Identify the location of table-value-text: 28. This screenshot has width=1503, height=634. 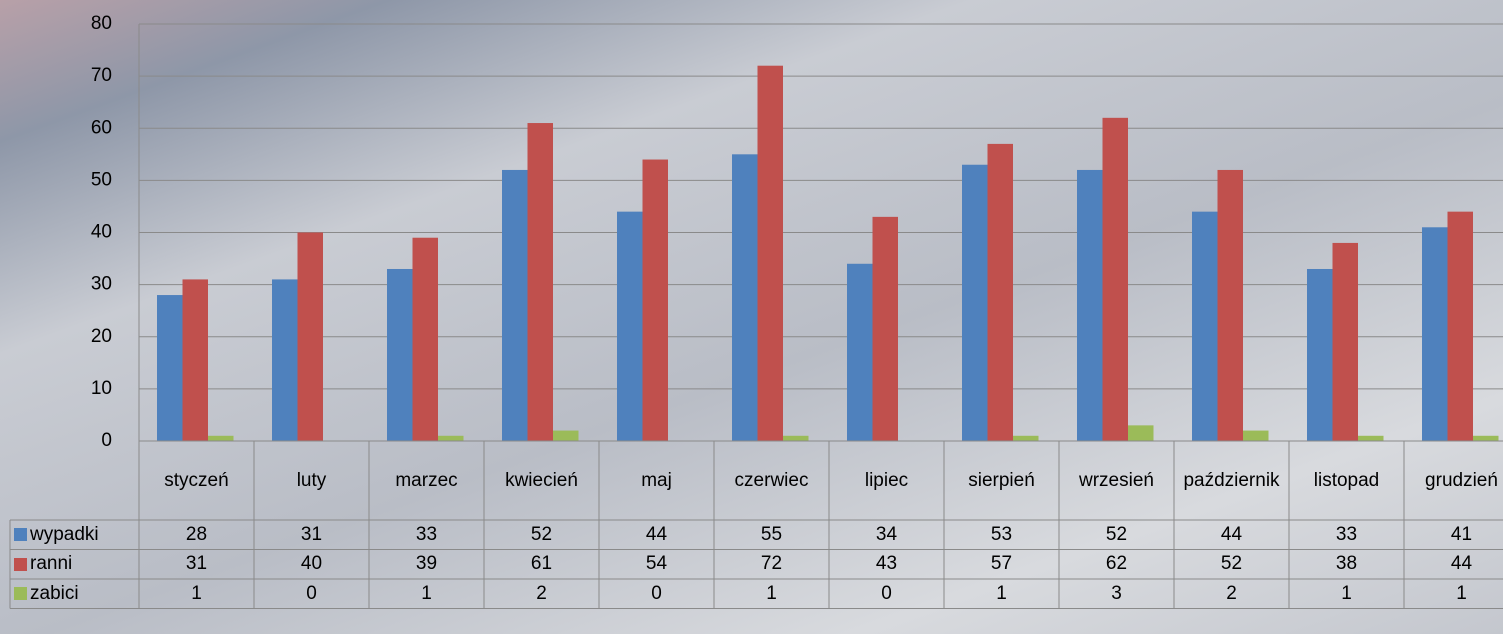
(196, 534).